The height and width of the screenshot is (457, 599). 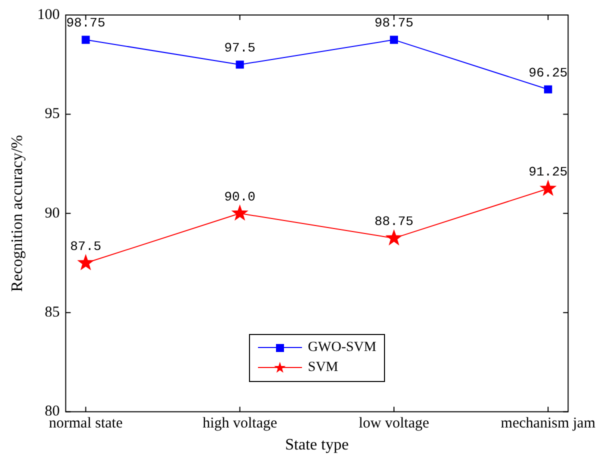 I want to click on data-label: 88.75, so click(x=394, y=222).